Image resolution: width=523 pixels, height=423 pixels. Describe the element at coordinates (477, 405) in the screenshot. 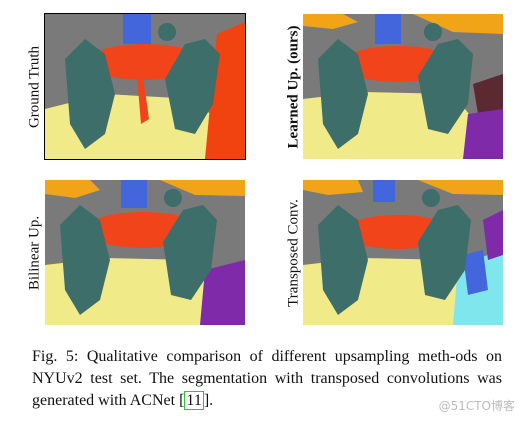

I see `watermark: @51CTO博客` at that location.